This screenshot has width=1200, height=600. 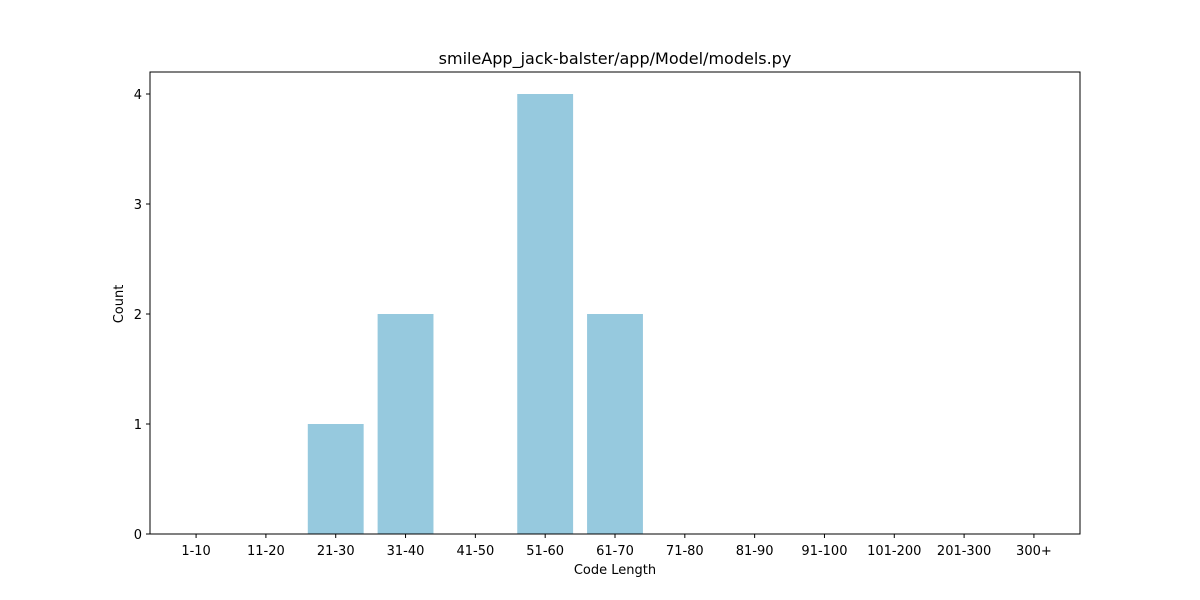 I want to click on x-tick-label: 1-10, so click(x=196, y=551).